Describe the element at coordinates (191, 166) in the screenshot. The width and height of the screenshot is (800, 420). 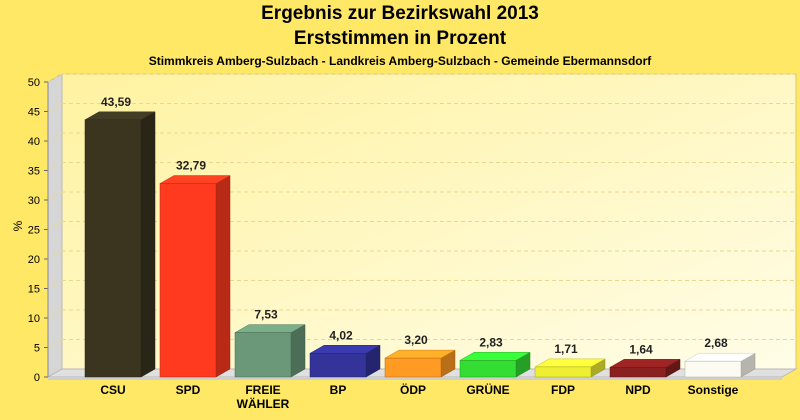
I see `value-label: 32,79` at that location.